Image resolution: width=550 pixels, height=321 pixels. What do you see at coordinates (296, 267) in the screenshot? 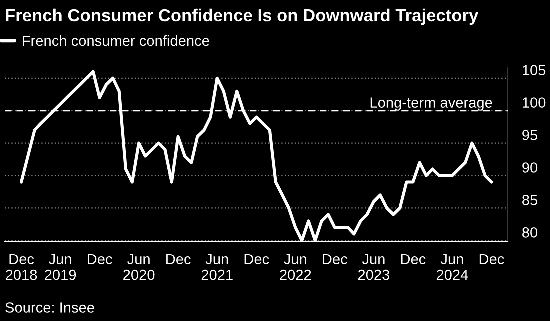
I see `x-tick-label: Jun 2022` at bounding box center [296, 267].